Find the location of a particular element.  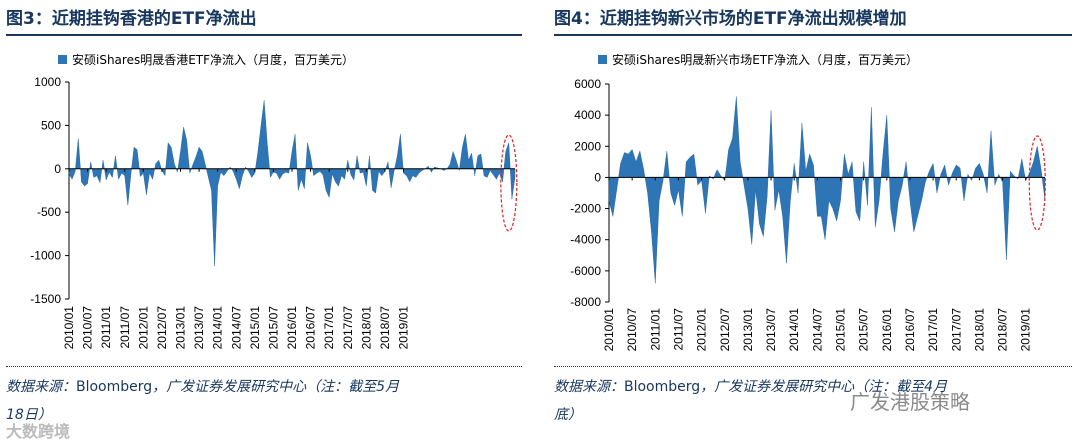

figure-3-y-tick-label: 1000 is located at coordinates (47, 82).